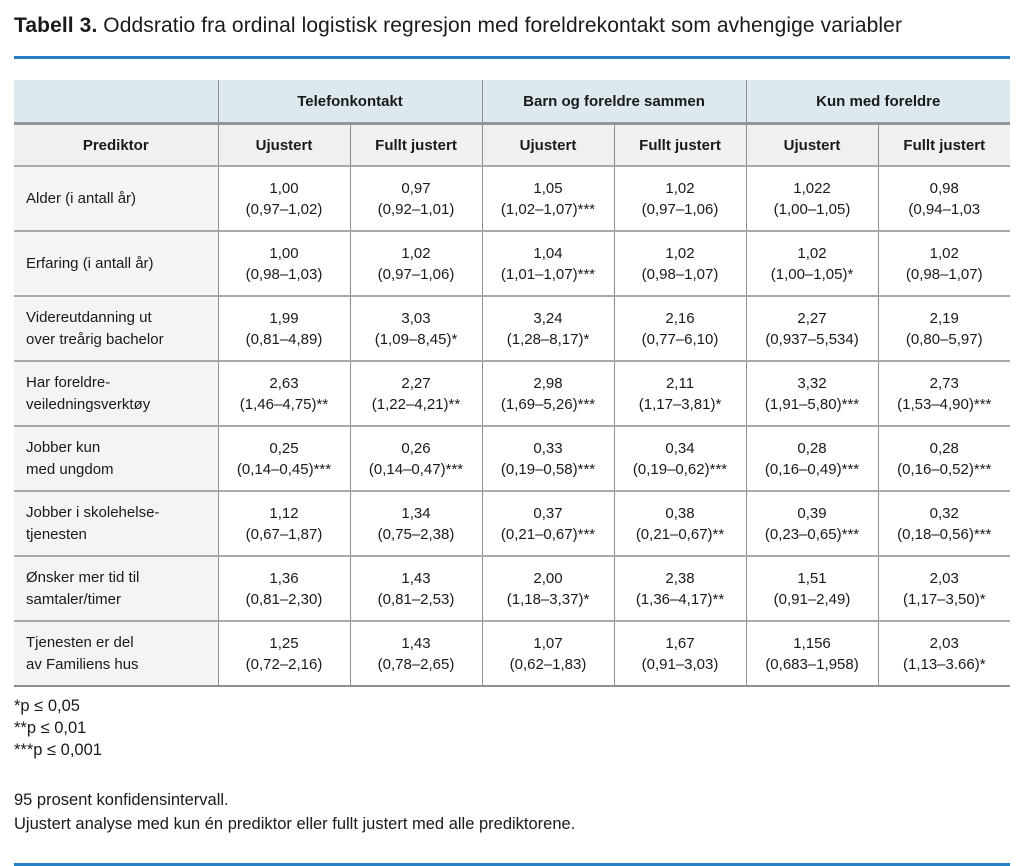 Image resolution: width=1024 pixels, height=866 pixels. I want to click on odds-ratio-cell: 0,33 (0,19–0,58)***, so click(548, 459).